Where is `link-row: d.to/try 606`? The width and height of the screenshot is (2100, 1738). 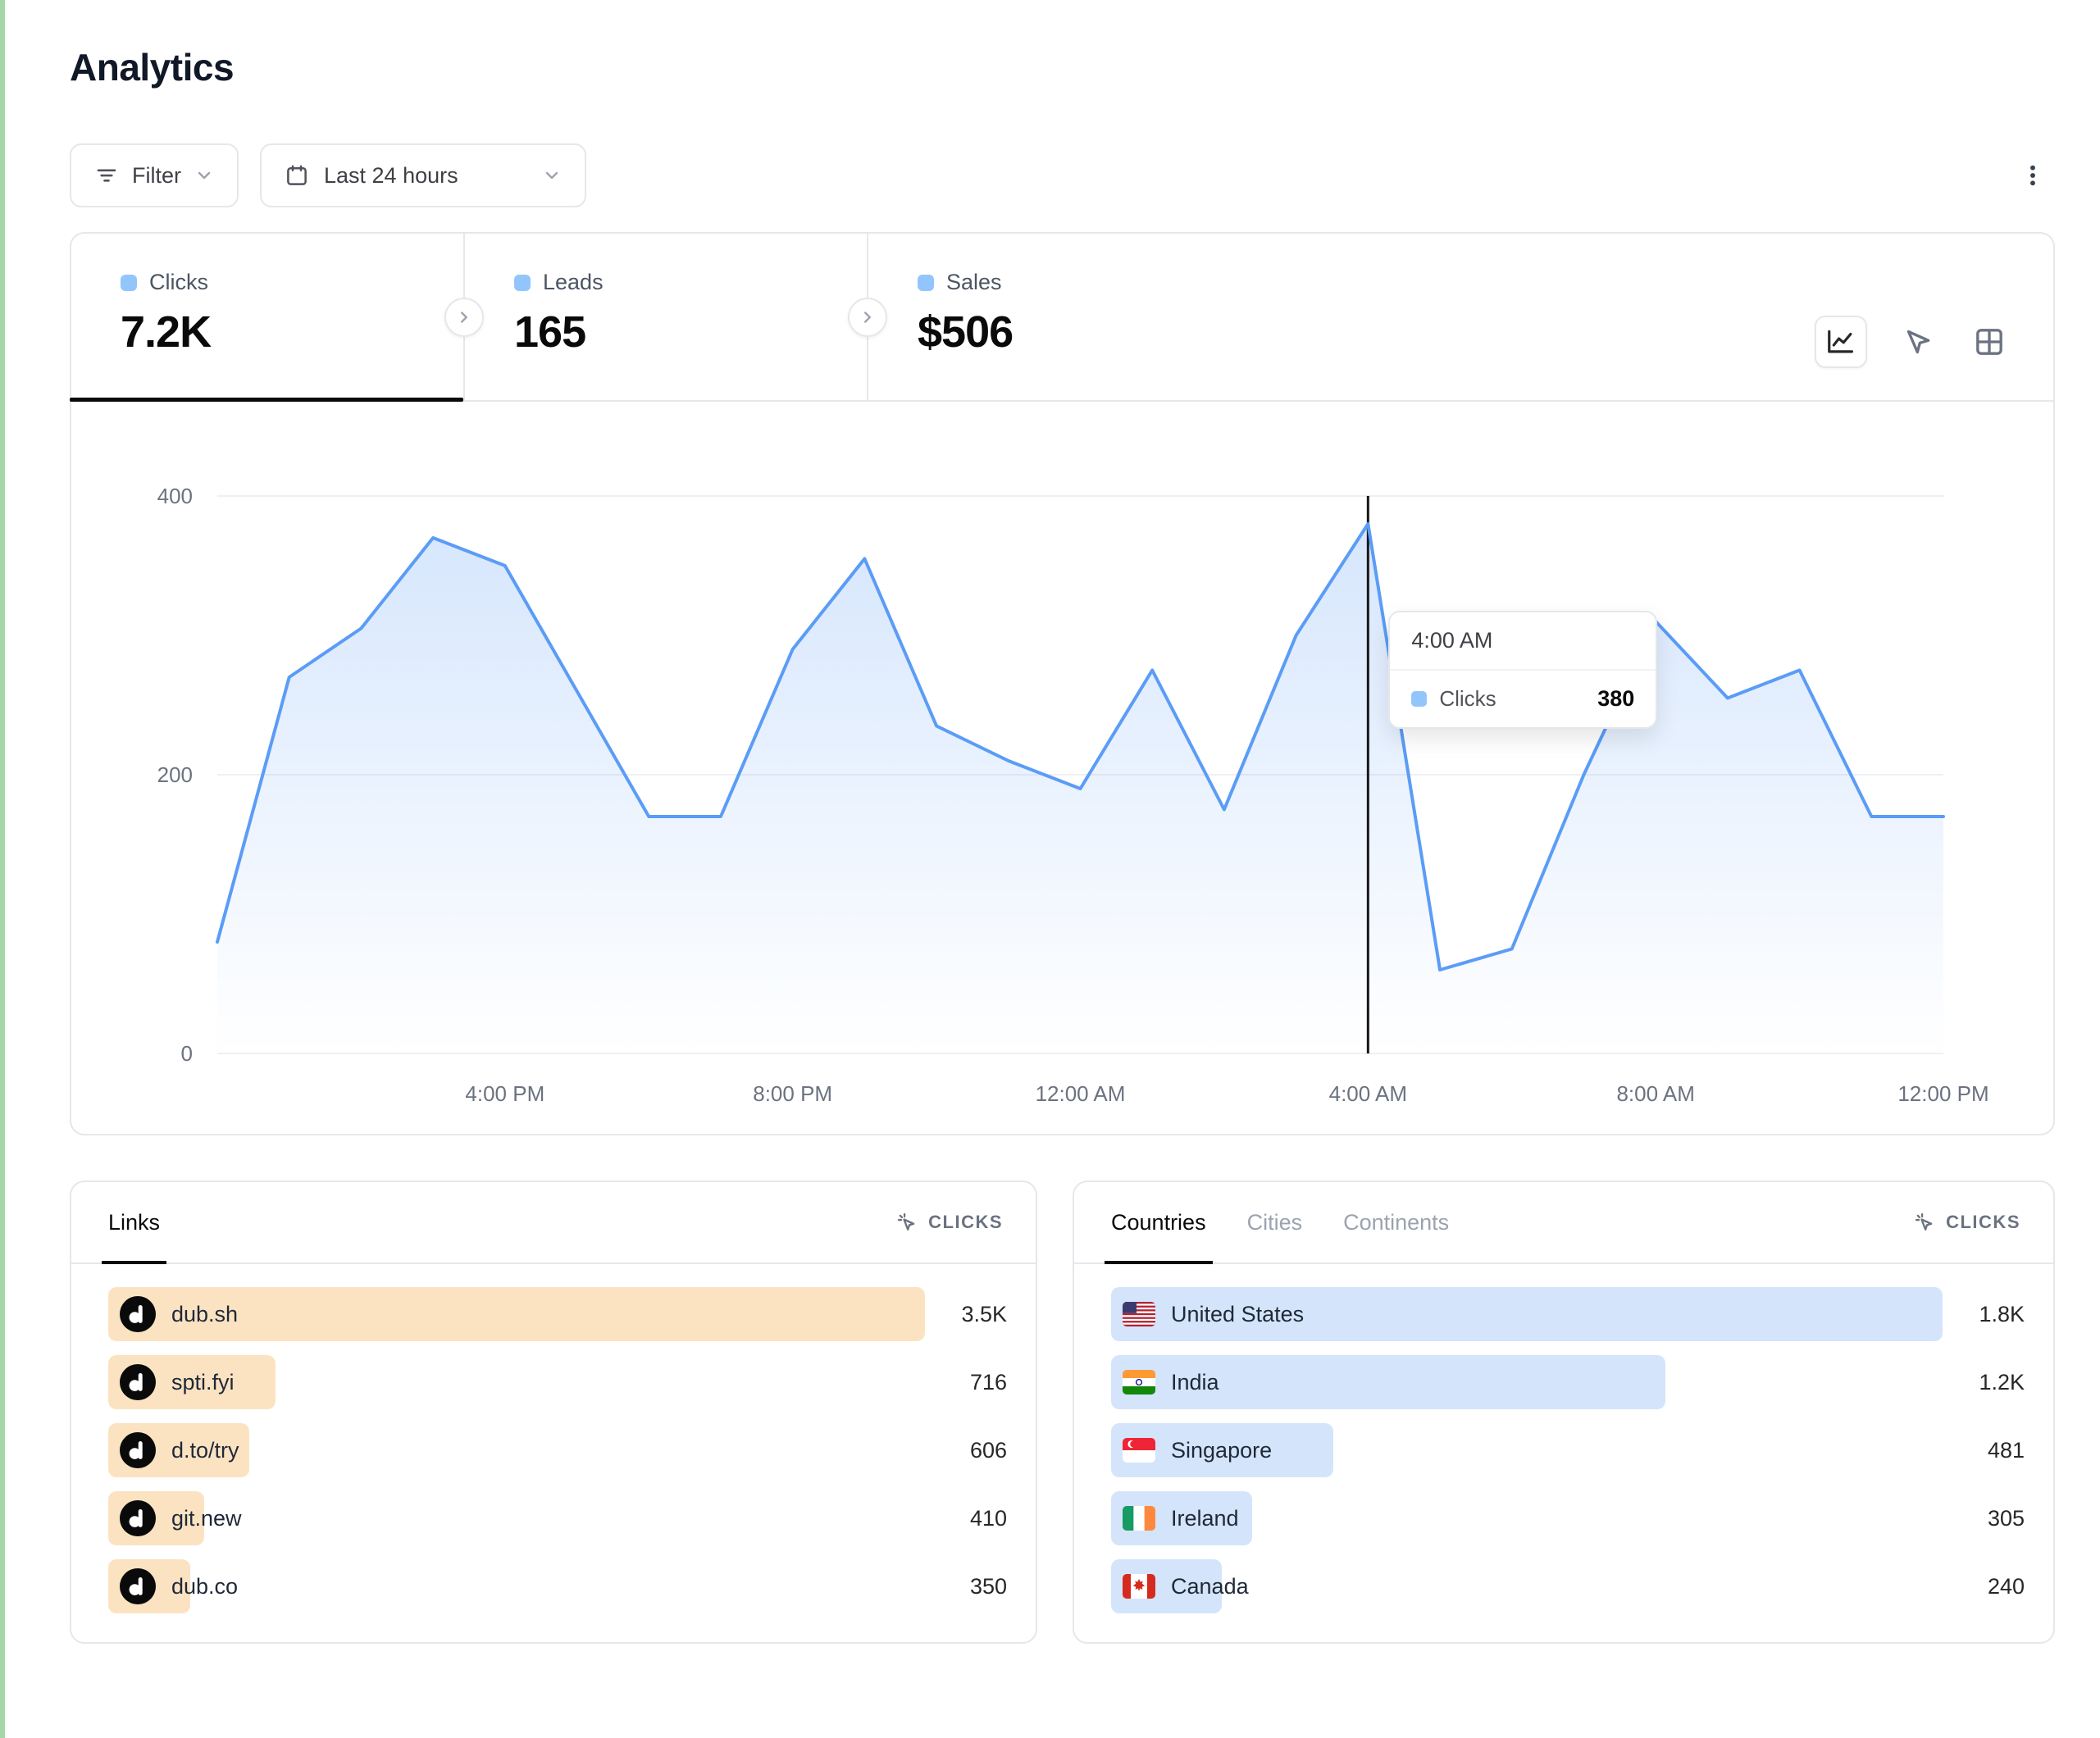 link-row: d.to/try 606 is located at coordinates (557, 1450).